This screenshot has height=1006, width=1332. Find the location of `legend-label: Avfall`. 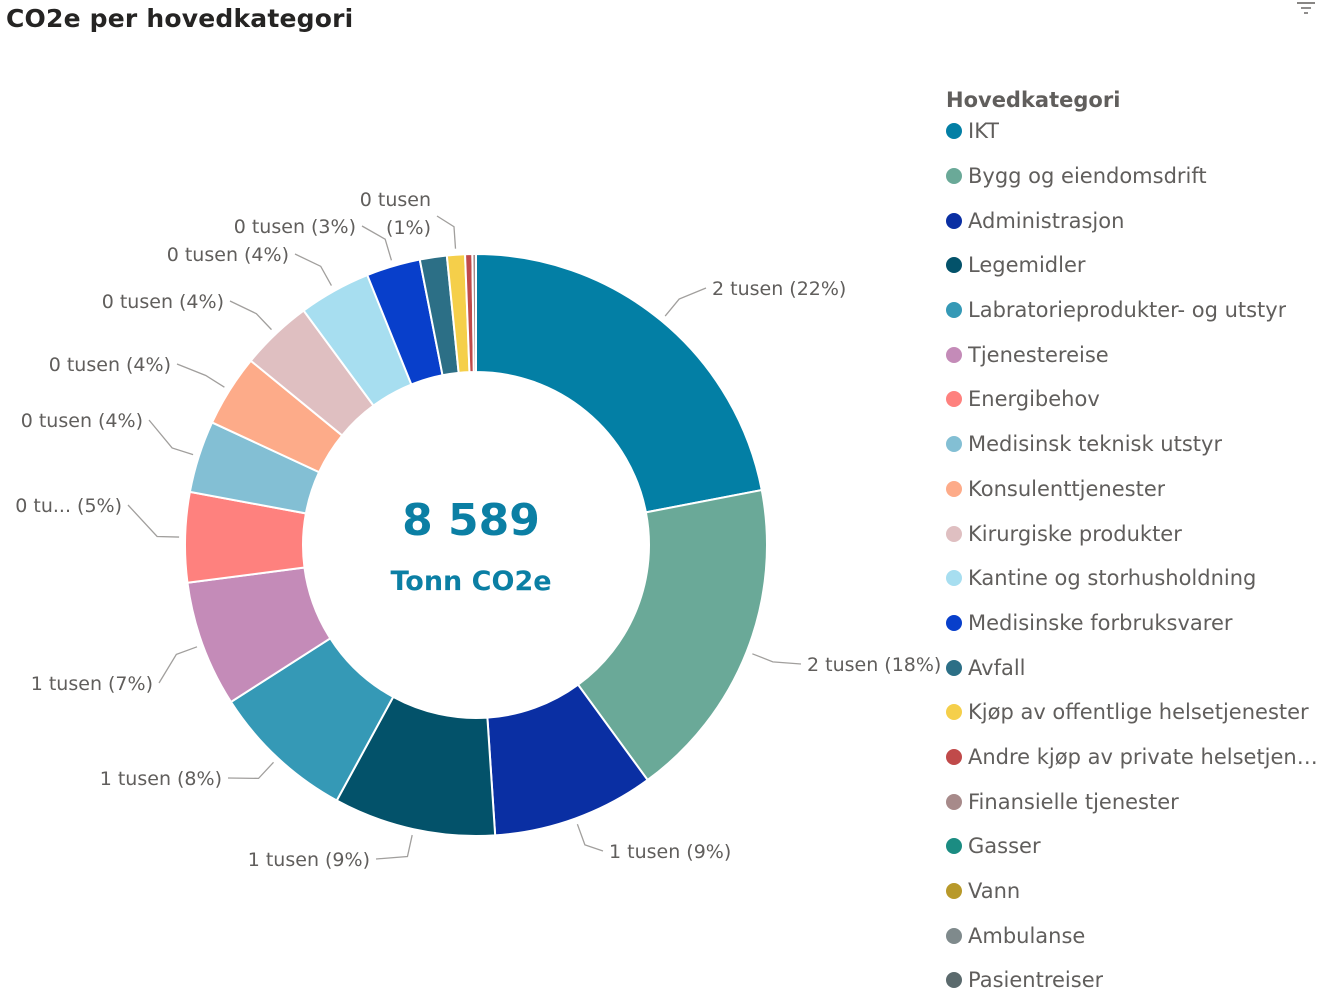

legend-label: Avfall is located at coordinates (997, 667).